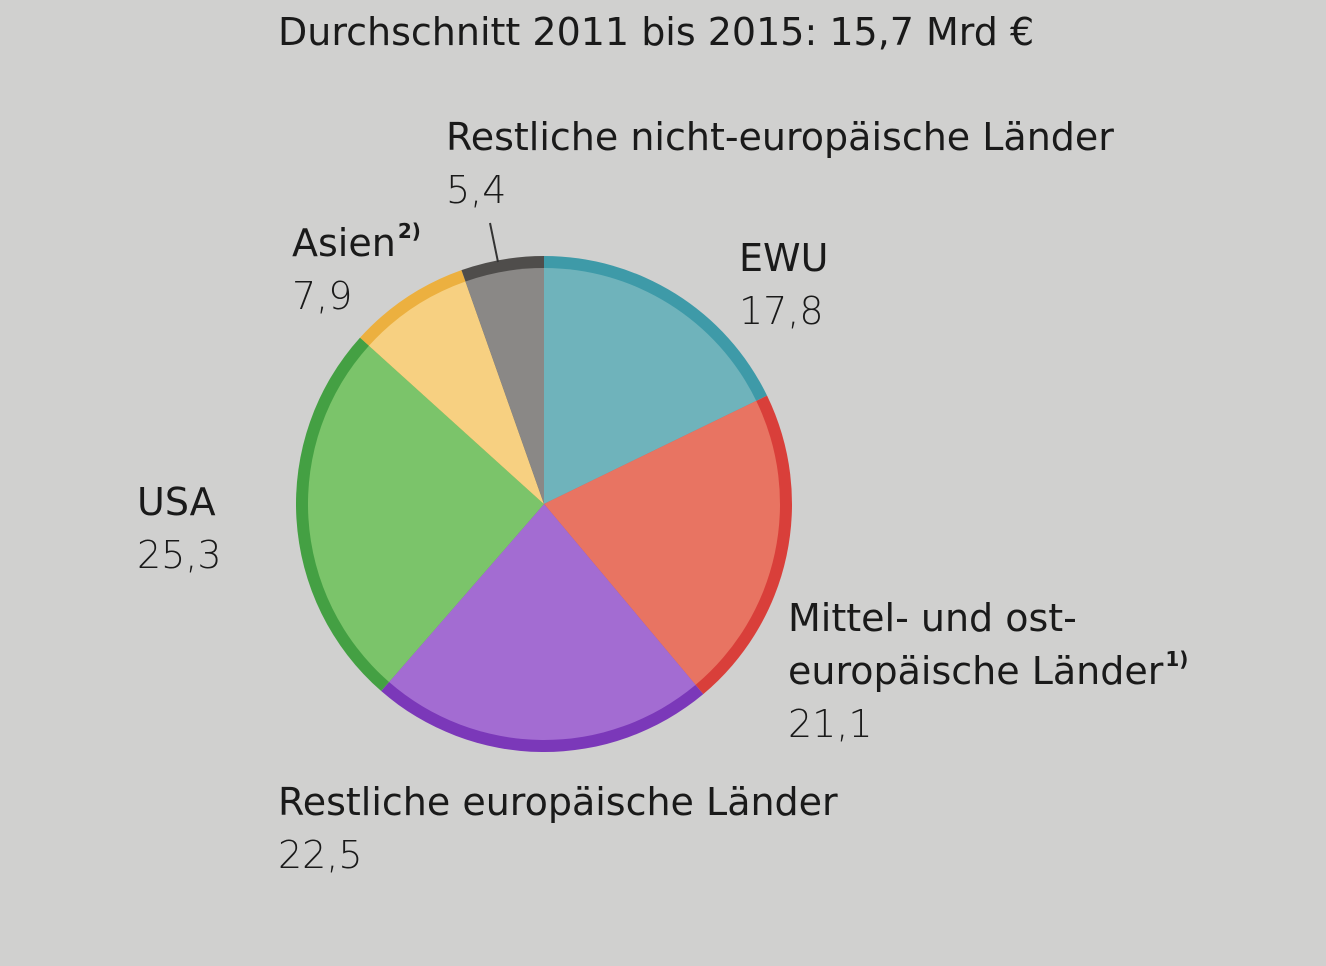  I want to click on slice-value-asien: 7,9, so click(322, 296).